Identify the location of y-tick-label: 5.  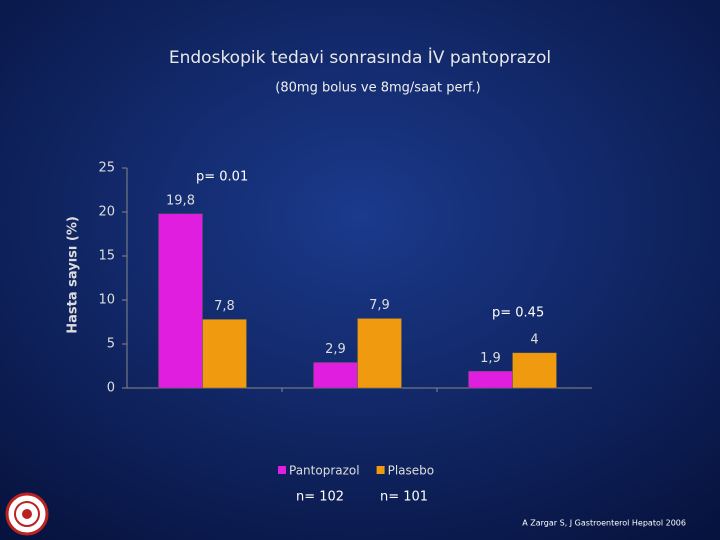
(111, 344).